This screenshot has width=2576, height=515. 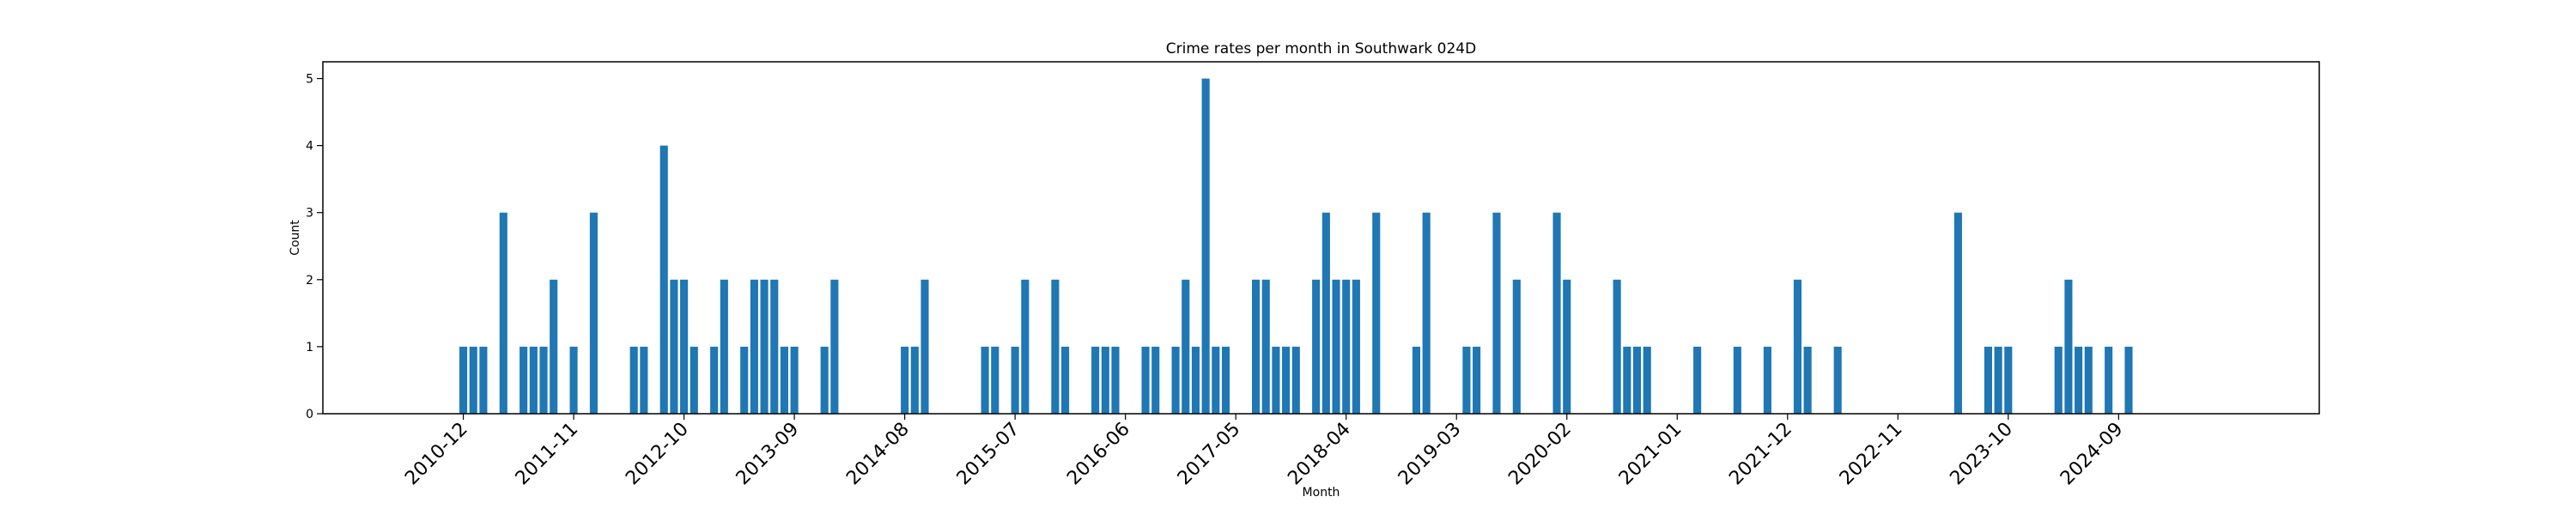 What do you see at coordinates (1319, 454) in the screenshot?
I see `x-tick-label: 2018-04` at bounding box center [1319, 454].